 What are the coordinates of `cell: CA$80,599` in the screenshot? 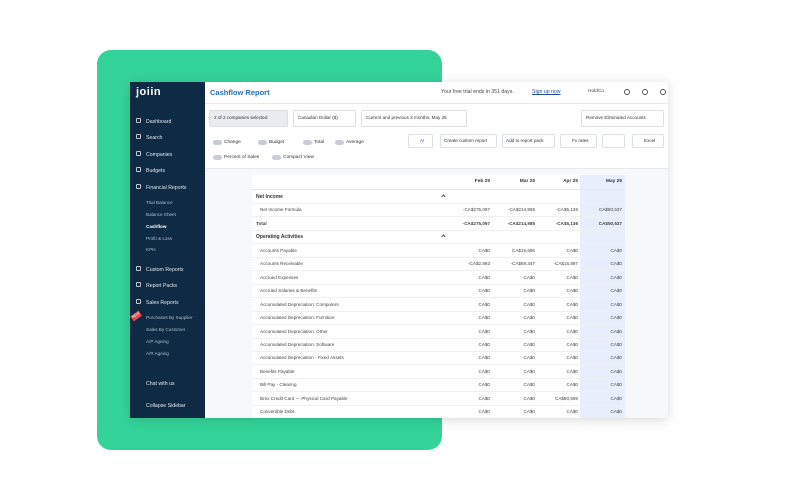 It's located at (566, 398).